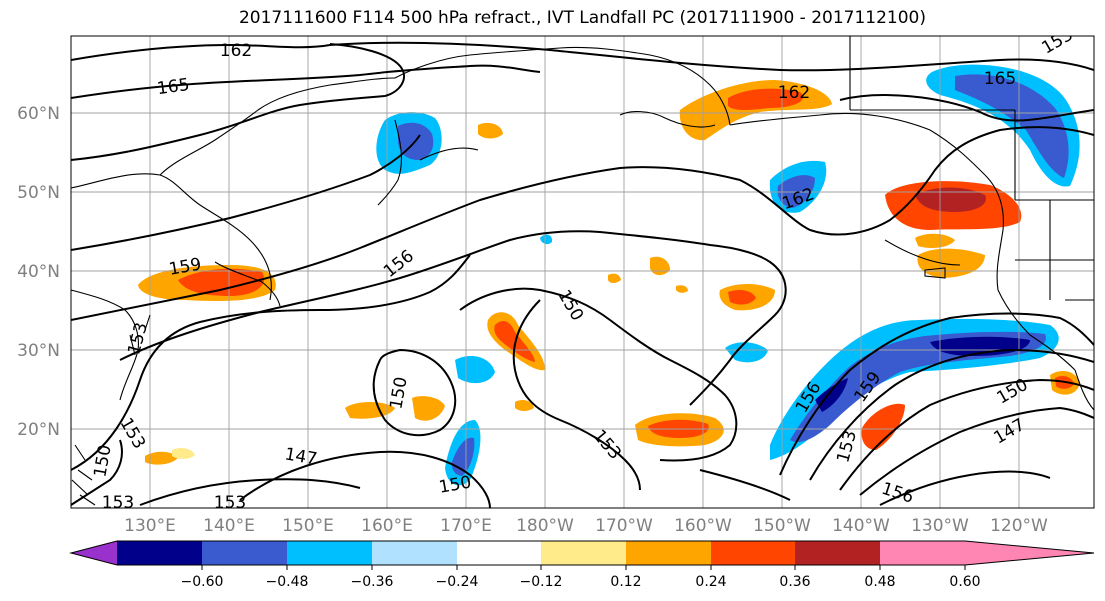 This screenshot has height=601, width=1105. I want to click on lat-label: 20°N, so click(38, 430).